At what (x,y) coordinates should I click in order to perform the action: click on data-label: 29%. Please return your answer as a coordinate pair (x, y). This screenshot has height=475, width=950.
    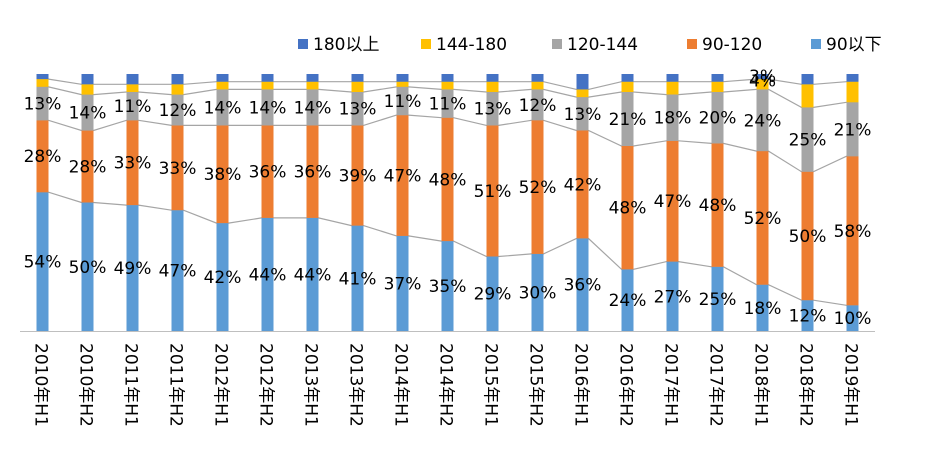
    Looking at the image, I should click on (493, 295).